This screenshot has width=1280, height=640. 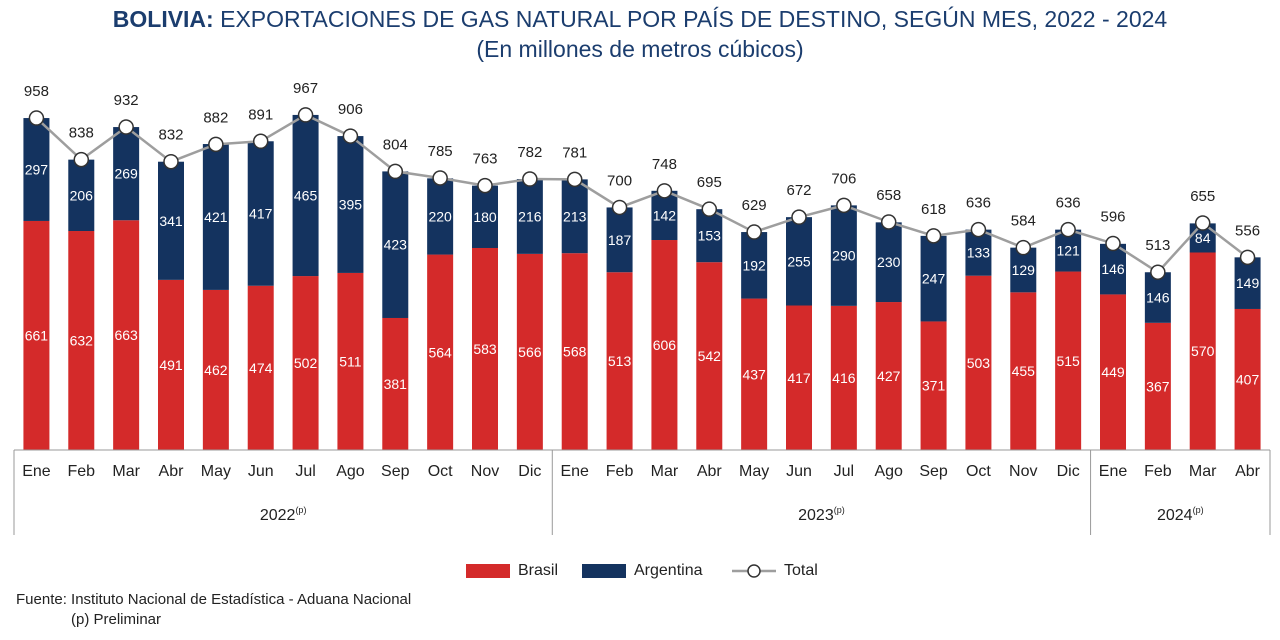 I want to click on x-tick-label: Ene, so click(x=574, y=471).